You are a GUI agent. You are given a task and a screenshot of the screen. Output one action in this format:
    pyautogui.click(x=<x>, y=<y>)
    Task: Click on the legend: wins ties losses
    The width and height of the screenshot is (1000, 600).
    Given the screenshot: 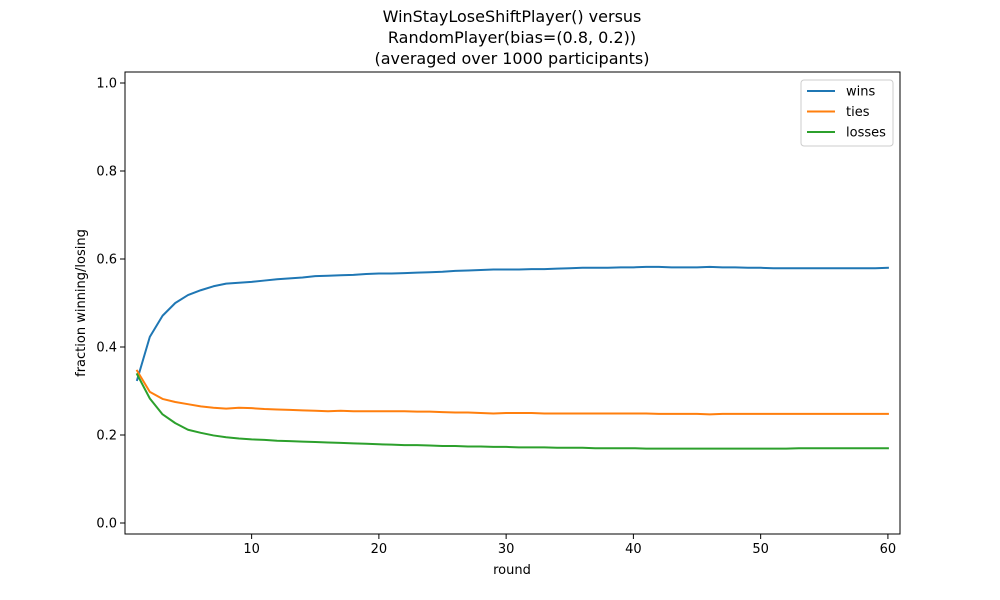 What is the action you would take?
    pyautogui.click(x=847, y=113)
    